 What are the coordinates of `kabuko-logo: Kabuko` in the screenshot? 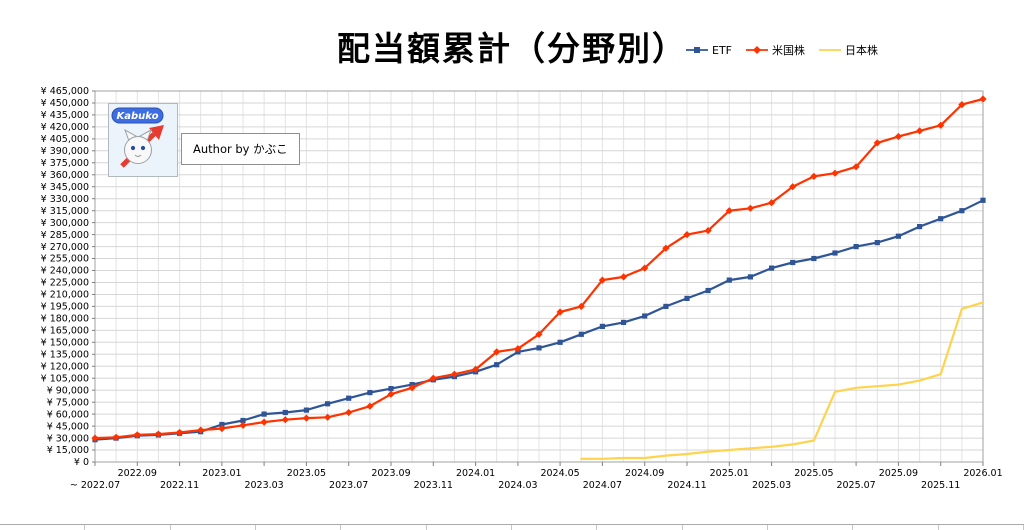 It's located at (143, 140).